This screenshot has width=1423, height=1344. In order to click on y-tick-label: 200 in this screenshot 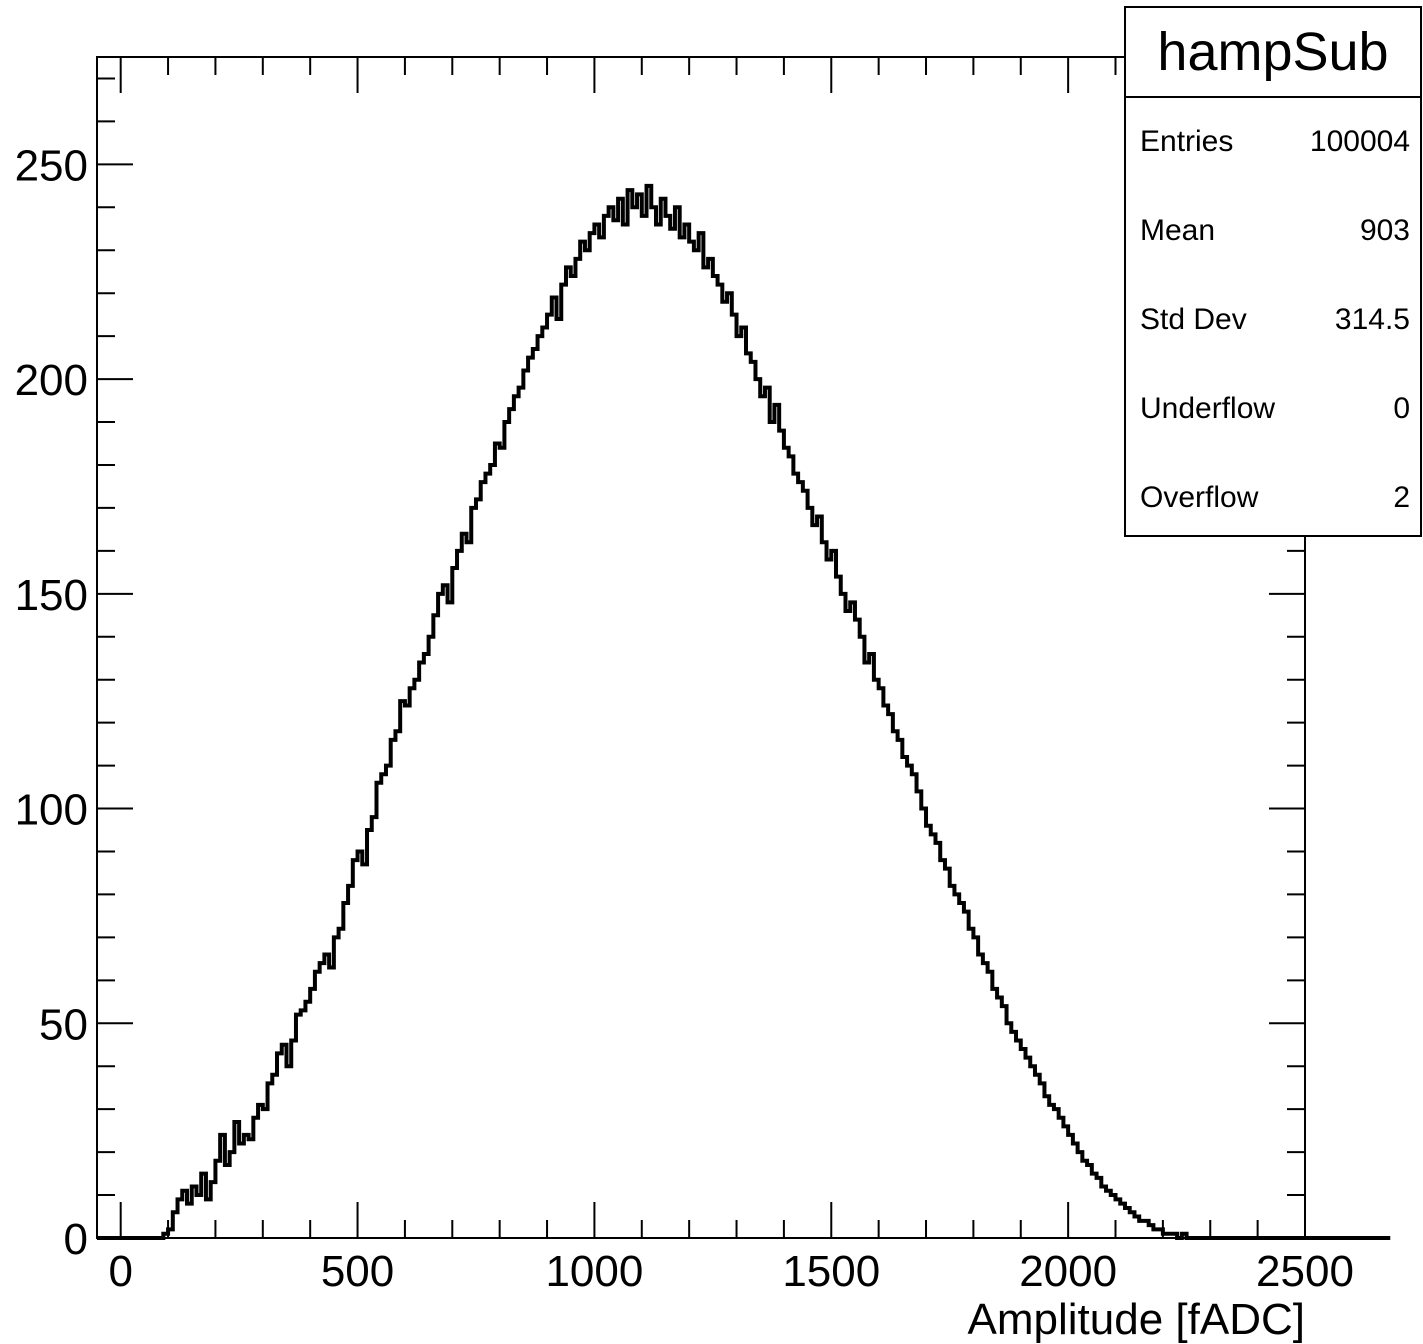, I will do `click(51, 380)`.